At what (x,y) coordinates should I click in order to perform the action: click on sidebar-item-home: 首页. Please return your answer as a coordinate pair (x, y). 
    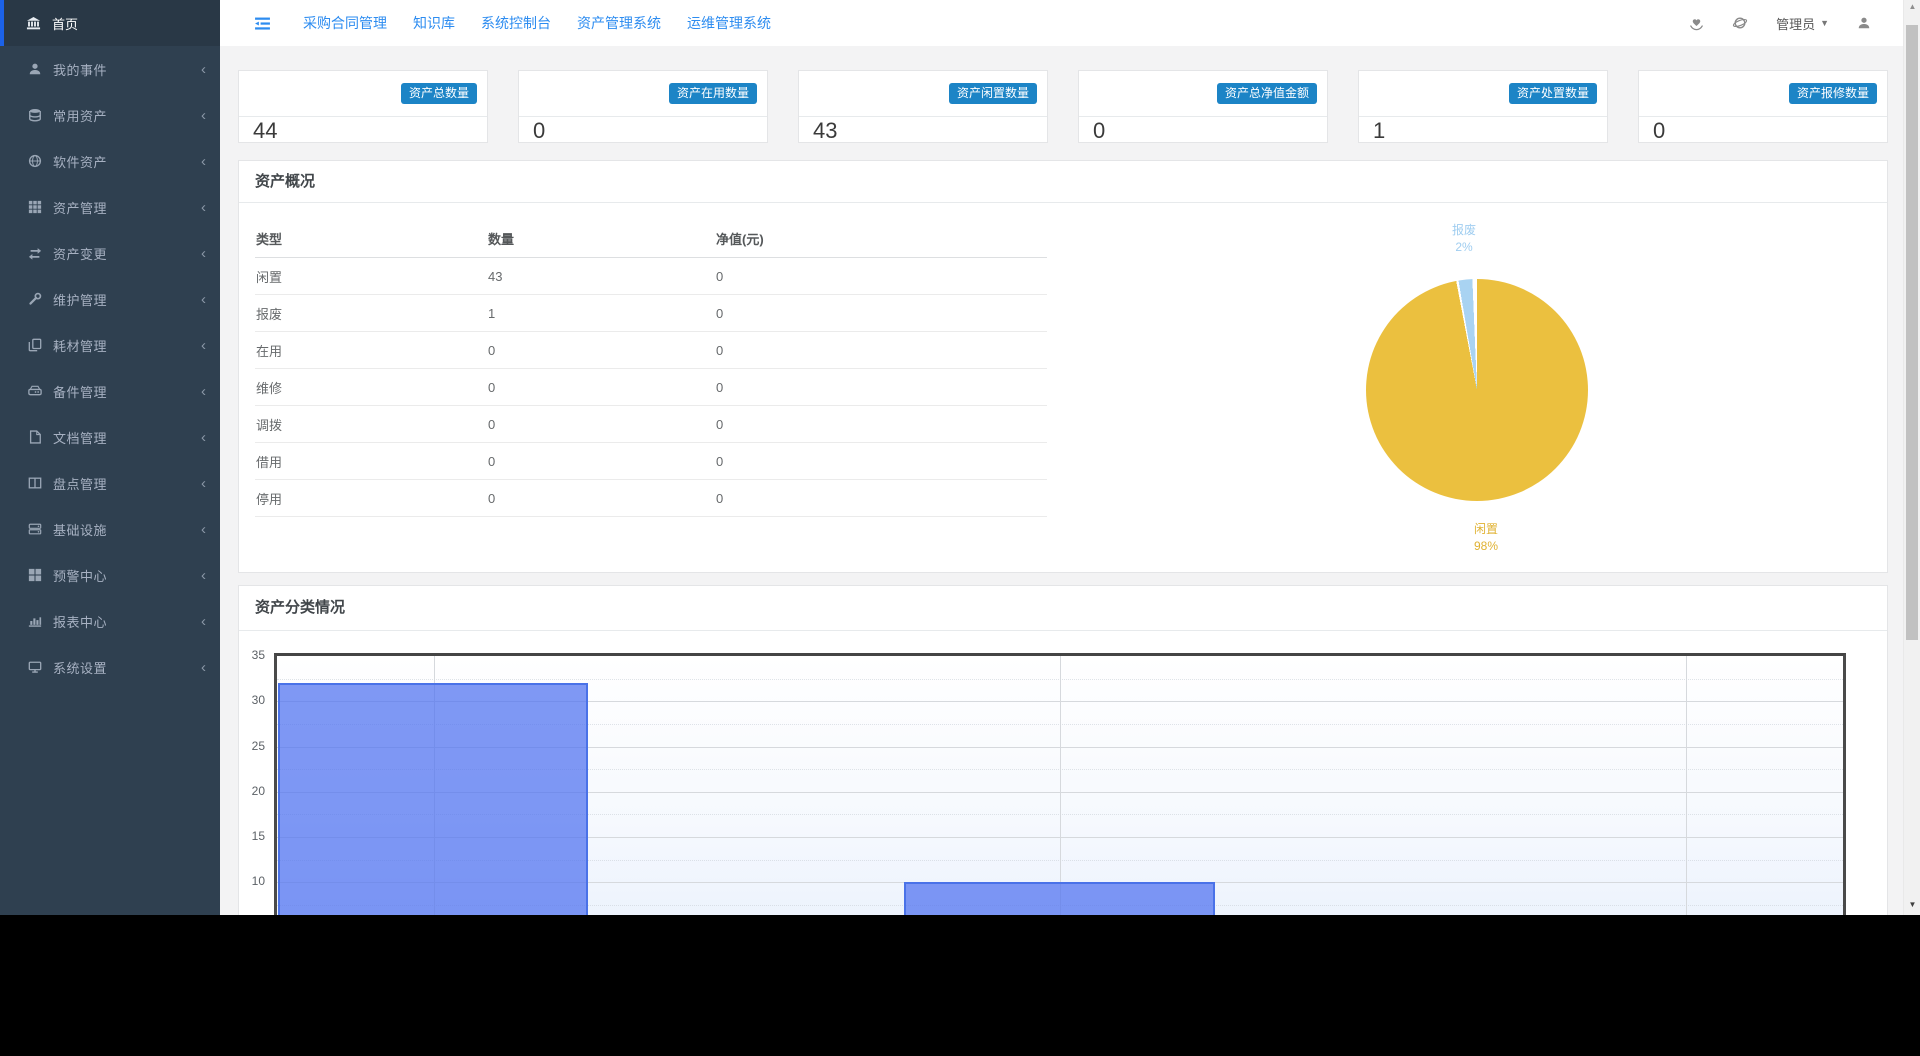
    Looking at the image, I should click on (110, 23).